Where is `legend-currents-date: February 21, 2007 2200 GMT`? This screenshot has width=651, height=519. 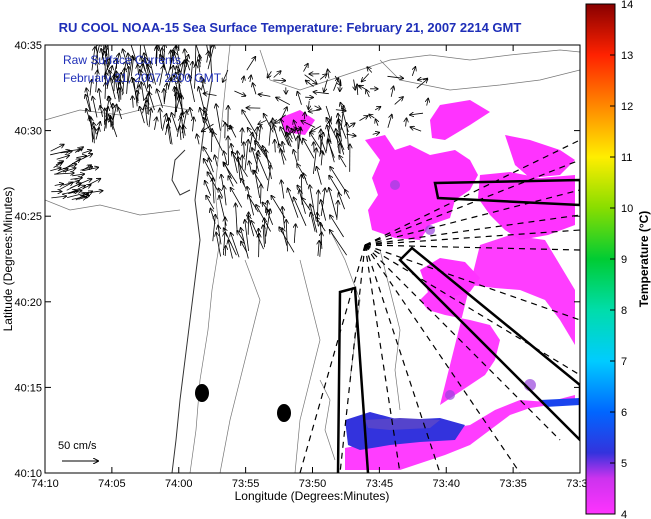
legend-currents-date: February 21, 2007 2200 GMT is located at coordinates (142, 78).